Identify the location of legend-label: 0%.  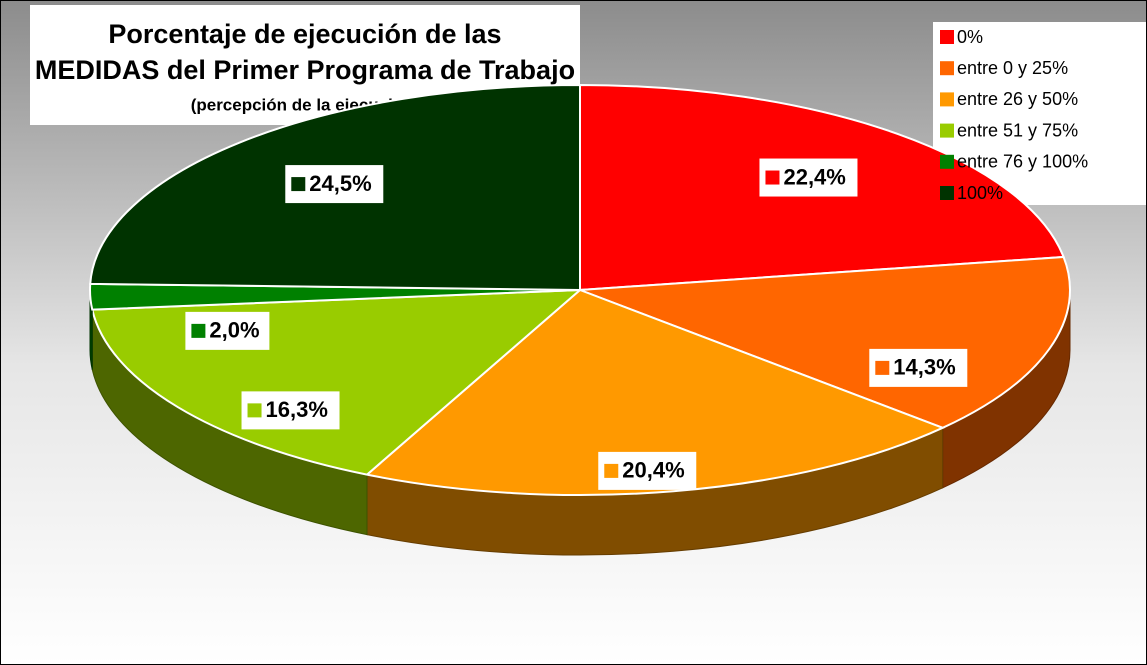
(970, 37).